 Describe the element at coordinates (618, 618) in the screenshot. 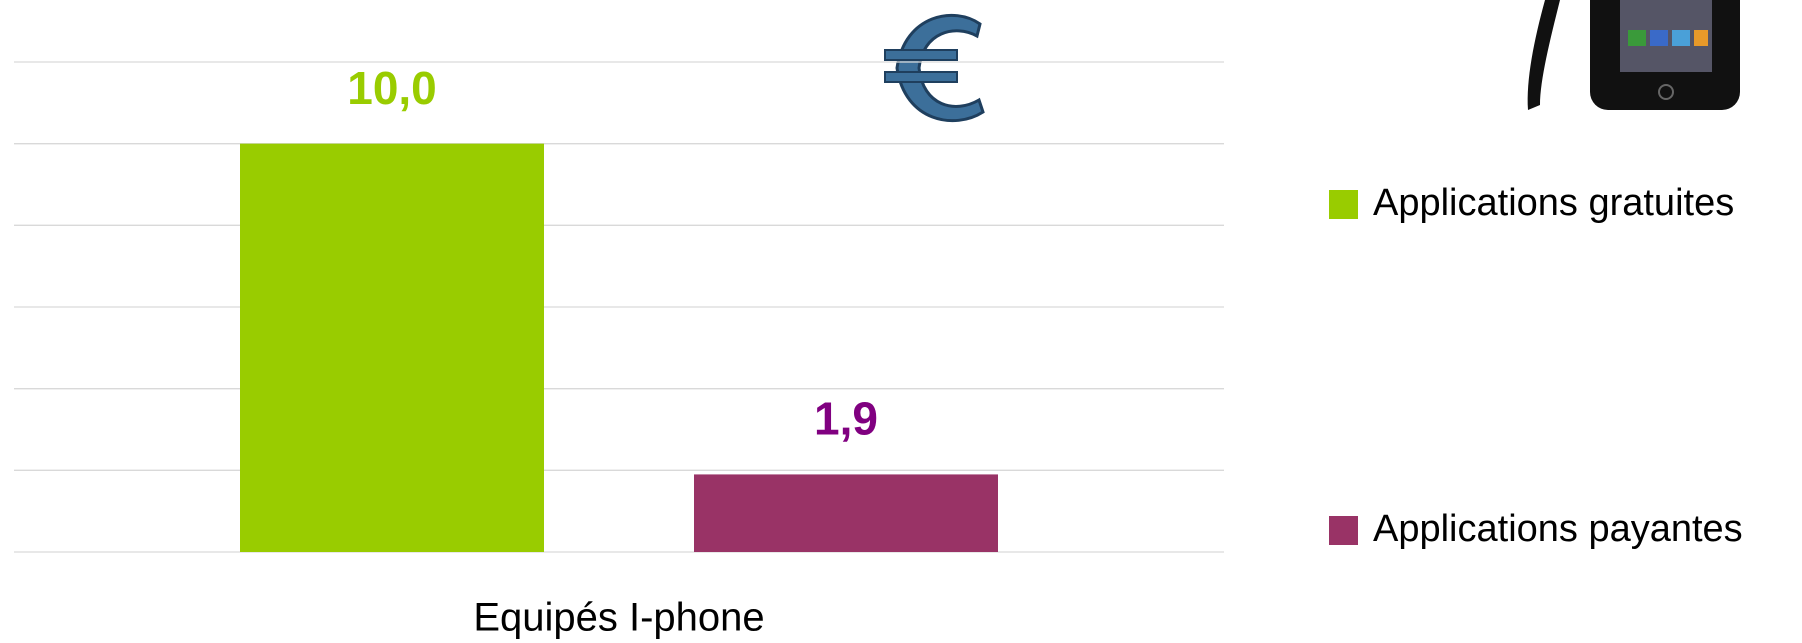

I see `x-tick-label: Equipés I-phone` at that location.